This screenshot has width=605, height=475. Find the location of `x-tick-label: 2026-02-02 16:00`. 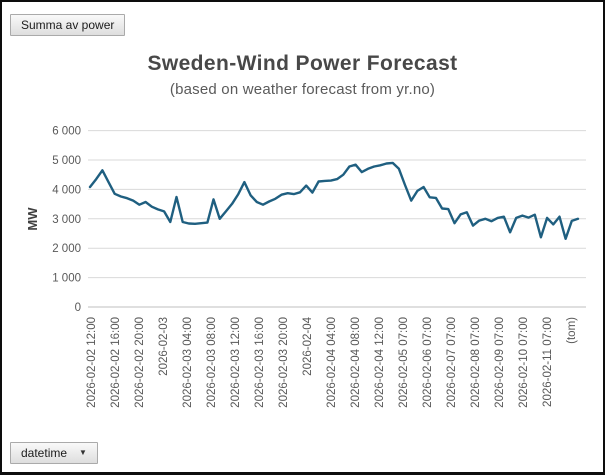

x-tick-label: 2026-02-02 16:00 is located at coordinates (116, 362).